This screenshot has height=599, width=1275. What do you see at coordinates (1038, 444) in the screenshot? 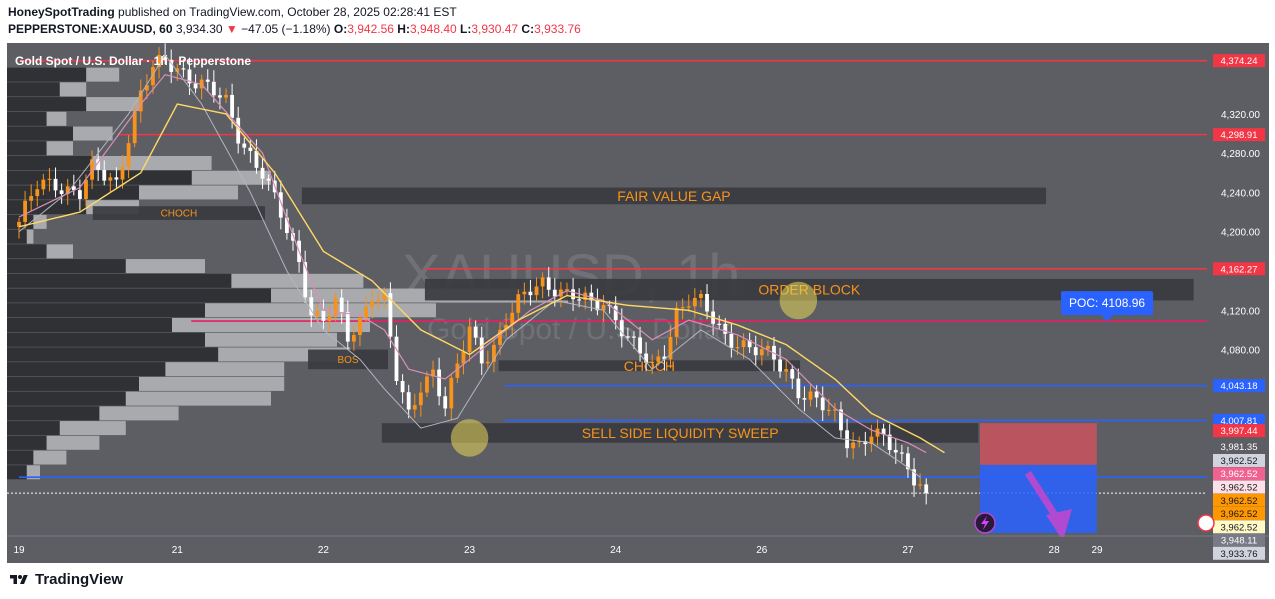
I see `stop-loss-zone` at bounding box center [1038, 444].